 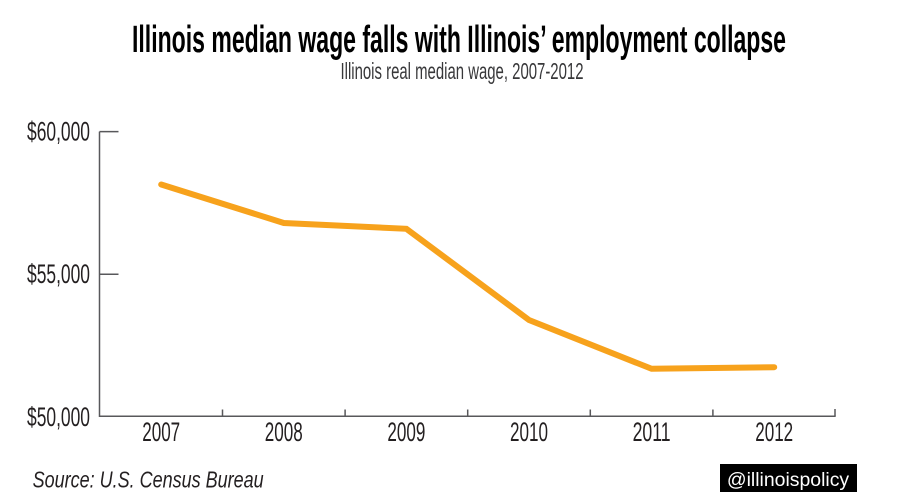 What do you see at coordinates (284, 432) in the screenshot?
I see `svg-text: 2008` at bounding box center [284, 432].